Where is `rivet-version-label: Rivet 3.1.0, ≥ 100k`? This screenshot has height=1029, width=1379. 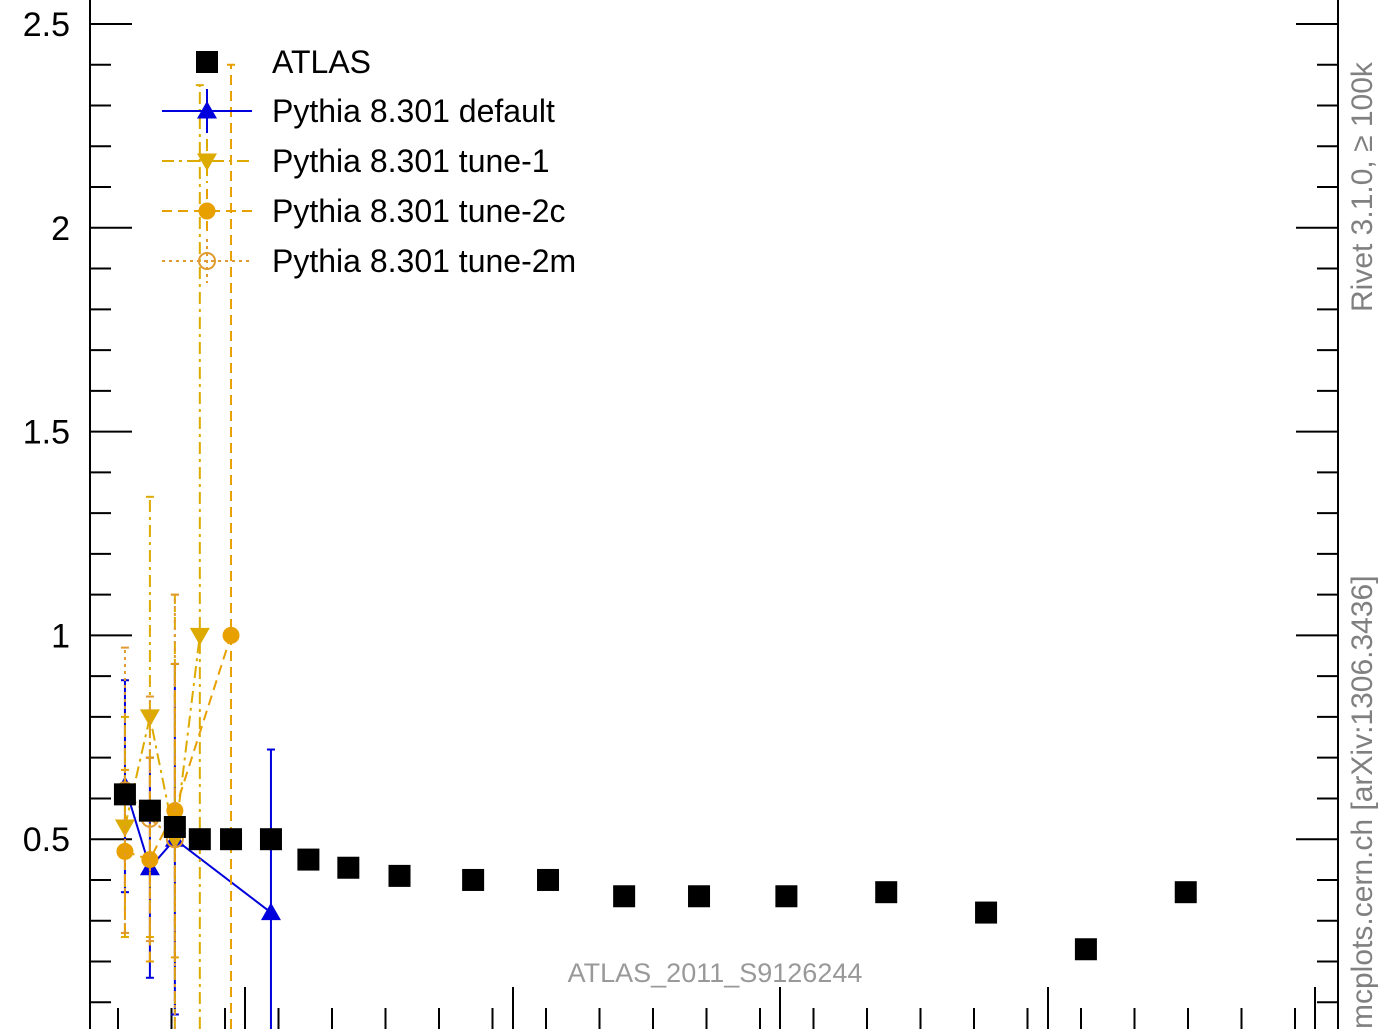
rivet-version-label: Rivet 3.1.0, ≥ 100k is located at coordinates (1362, 186).